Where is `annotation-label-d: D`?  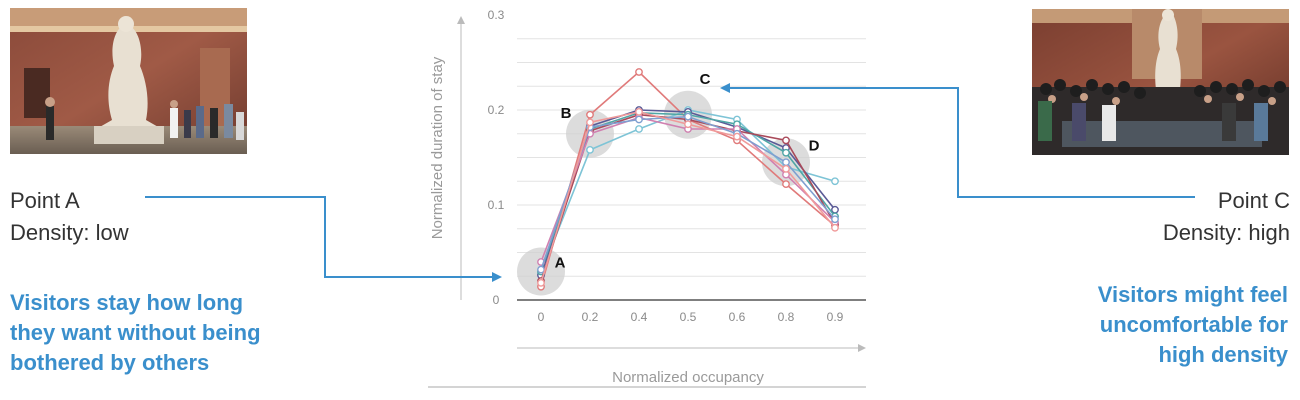
annotation-label-d: D is located at coordinates (814, 145).